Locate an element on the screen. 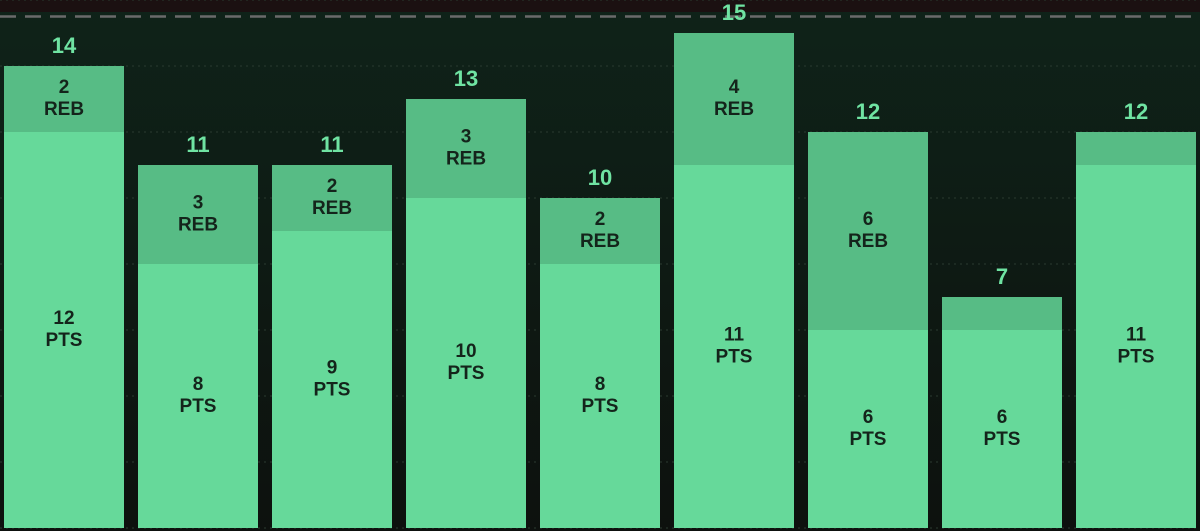 Image resolution: width=1200 pixels, height=531 pixels. segment-value: 9 is located at coordinates (332, 368).